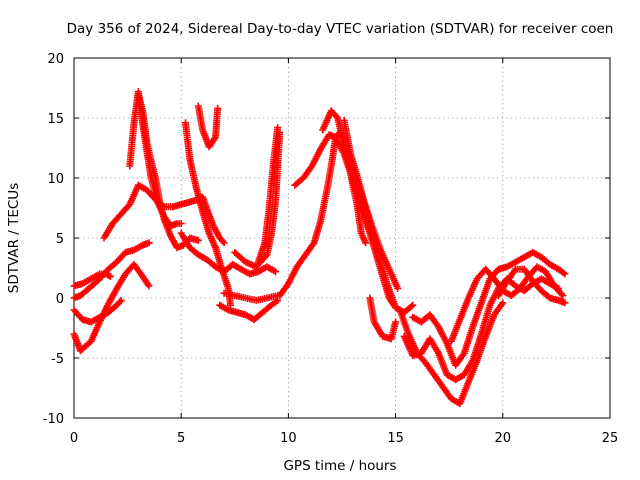 The width and height of the screenshot is (640, 480). I want to click on x-tick-label: 10, so click(288, 438).